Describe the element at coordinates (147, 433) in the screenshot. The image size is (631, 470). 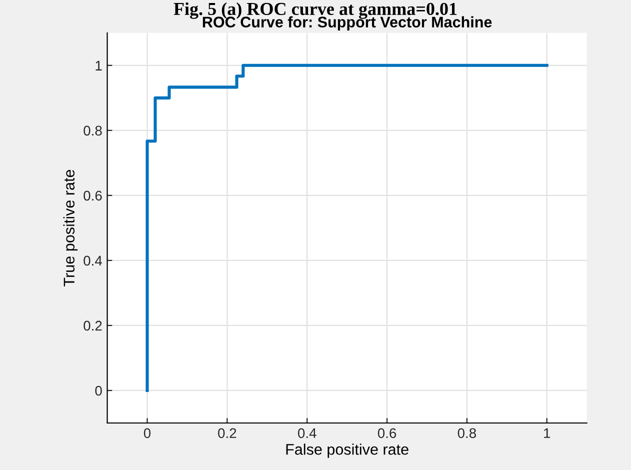
I see `x-tick-label: 0` at that location.